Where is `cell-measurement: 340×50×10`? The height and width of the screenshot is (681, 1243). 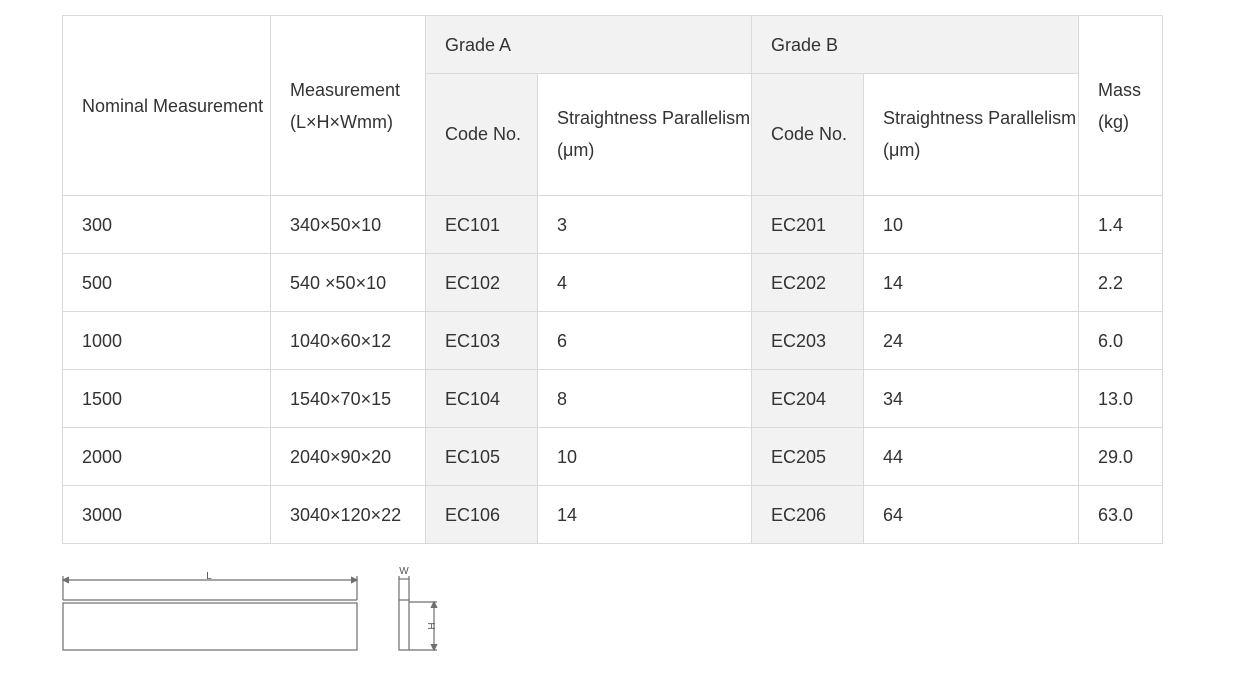
cell-measurement: 340×50×10 is located at coordinates (348, 224).